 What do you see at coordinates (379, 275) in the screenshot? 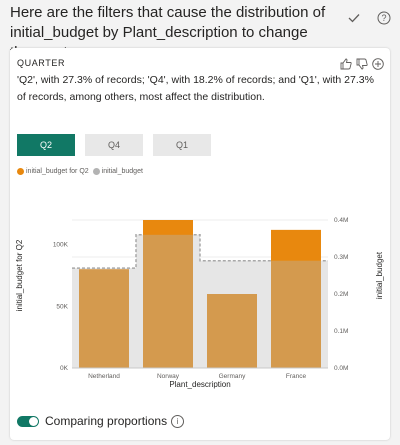
I see `y-axis-right-title: initial_budget` at bounding box center [379, 275].